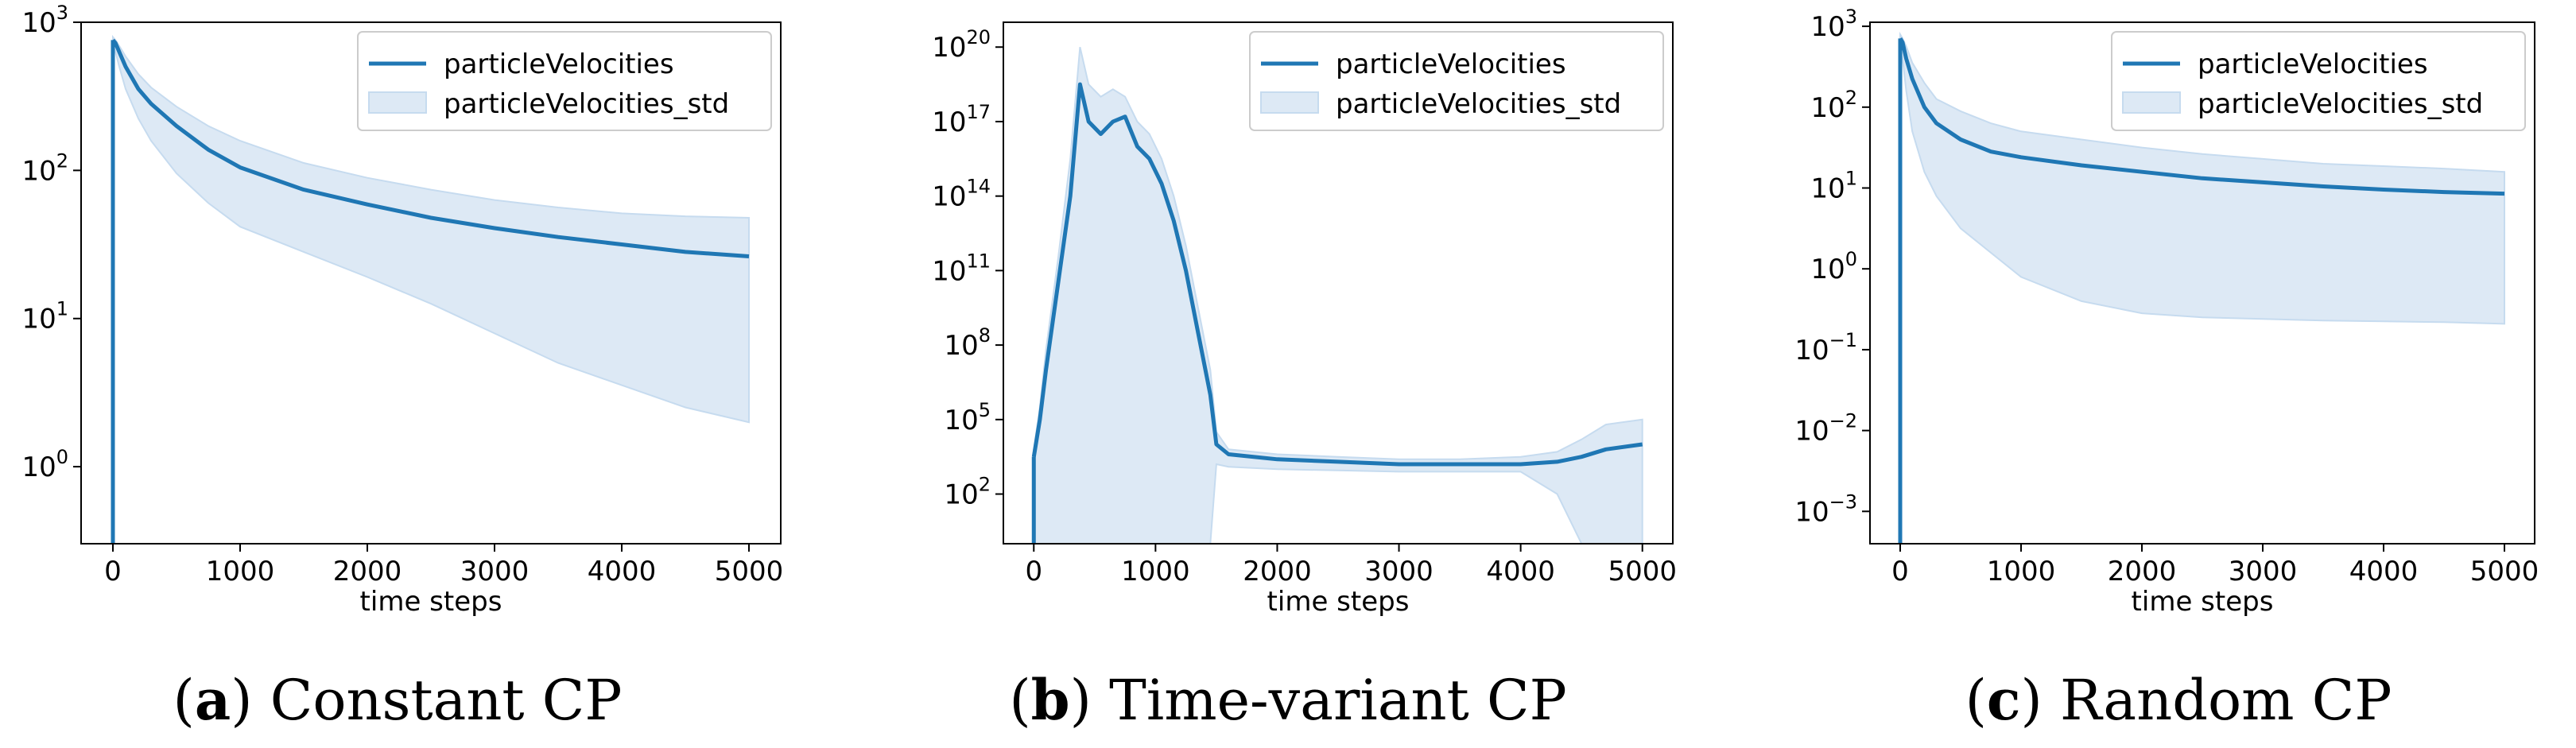 The height and width of the screenshot is (748, 2576). Describe the element at coordinates (1826, 348) in the screenshot. I see `y-tick-label: 10⁻¹` at that location.